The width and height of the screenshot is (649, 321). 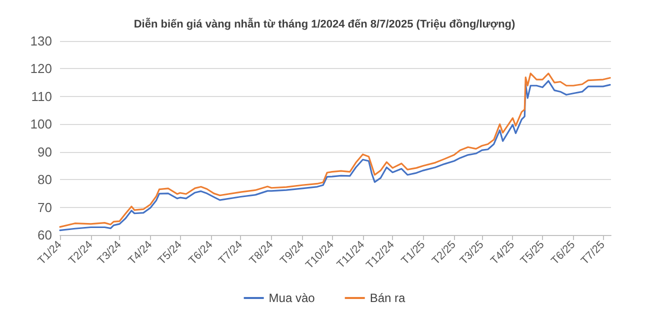 I want to click on y-tick-label: 120, so click(x=41, y=68).